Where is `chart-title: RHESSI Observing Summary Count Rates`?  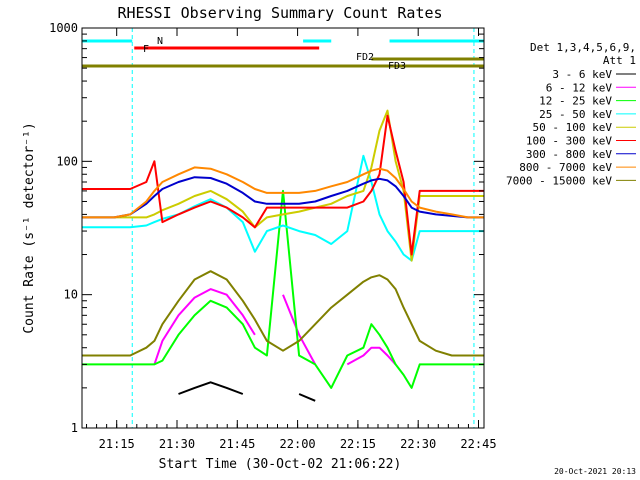
chart-title: RHESSI Observing Summary Count Rates is located at coordinates (279, 13).